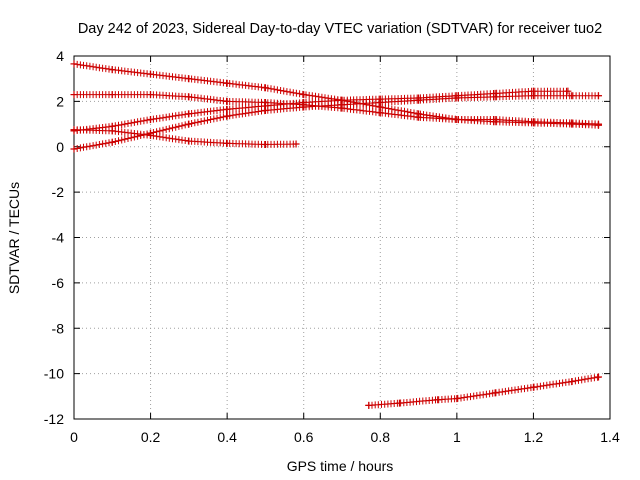 The height and width of the screenshot is (480, 640). What do you see at coordinates (381, 437) in the screenshot?
I see `x-tick-label: 0.8` at bounding box center [381, 437].